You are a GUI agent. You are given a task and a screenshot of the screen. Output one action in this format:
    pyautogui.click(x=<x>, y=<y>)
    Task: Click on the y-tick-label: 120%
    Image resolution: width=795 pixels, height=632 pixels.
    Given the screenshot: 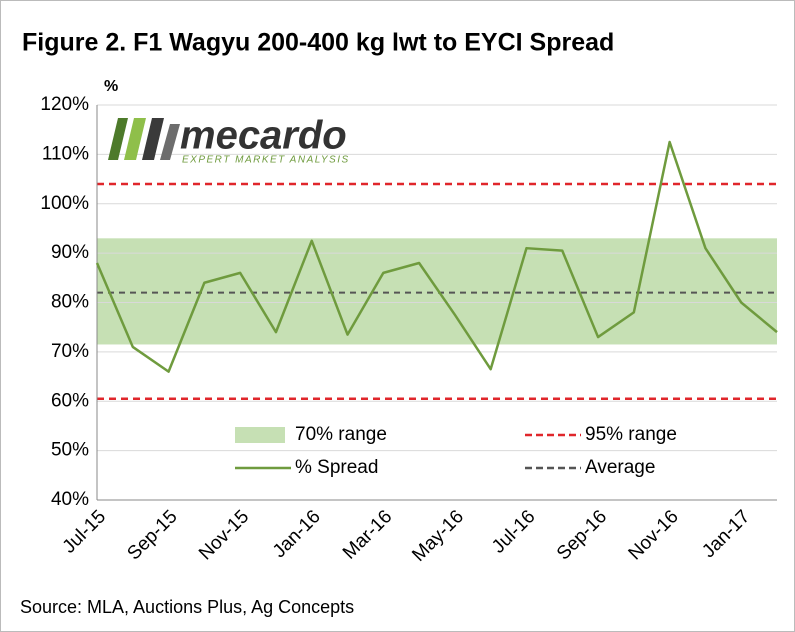 What is the action you would take?
    pyautogui.click(x=64, y=104)
    